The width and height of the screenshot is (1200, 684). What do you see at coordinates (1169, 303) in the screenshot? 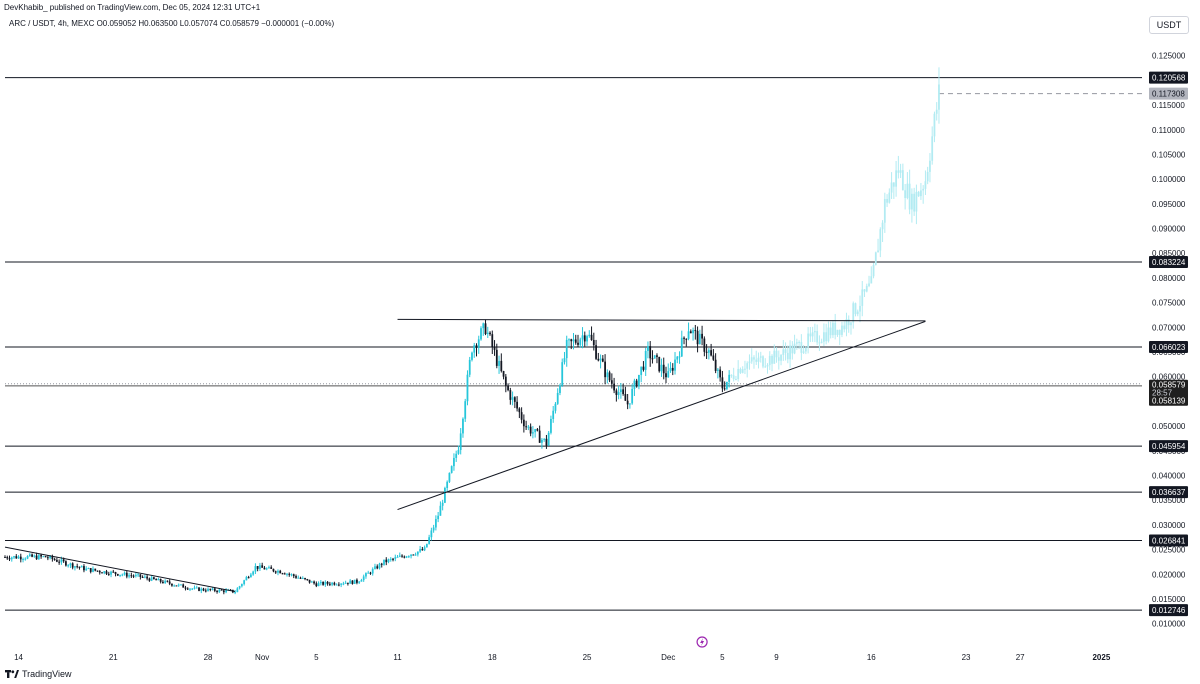
I see `price-tick-label: 0.075000` at bounding box center [1169, 303].